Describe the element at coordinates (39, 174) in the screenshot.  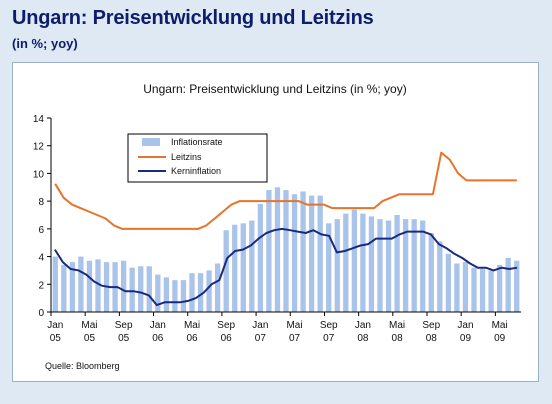
I see `y-tick-label: 10` at that location.